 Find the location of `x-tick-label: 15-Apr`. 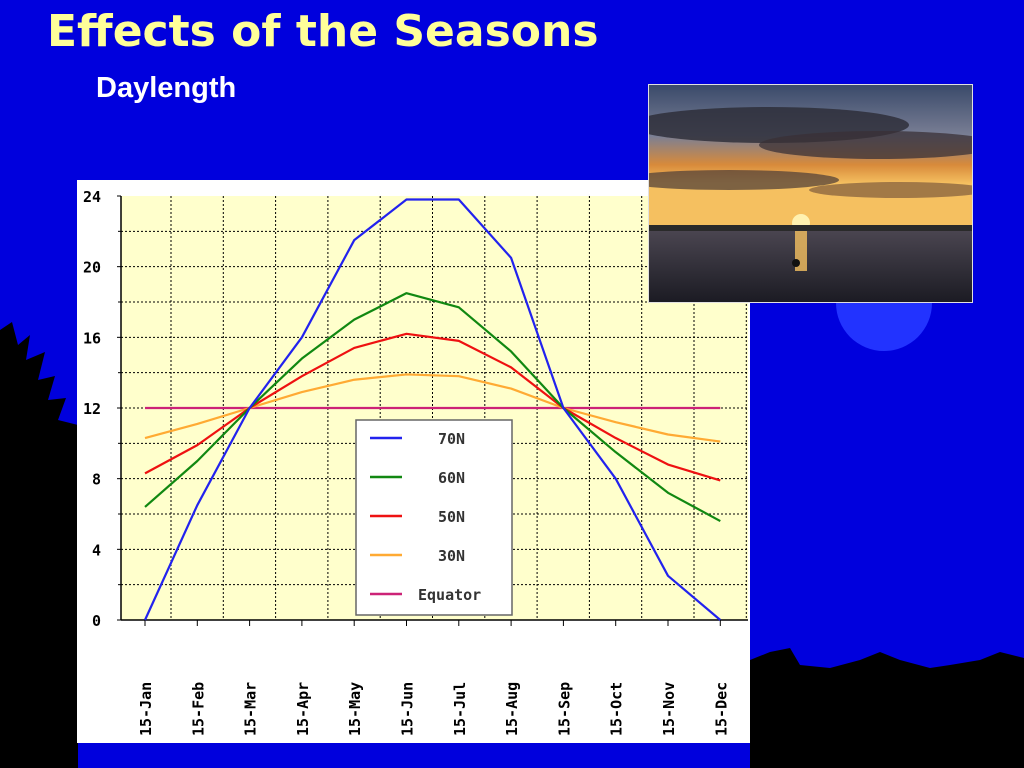

x-tick-label: 15-Apr is located at coordinates (303, 709).